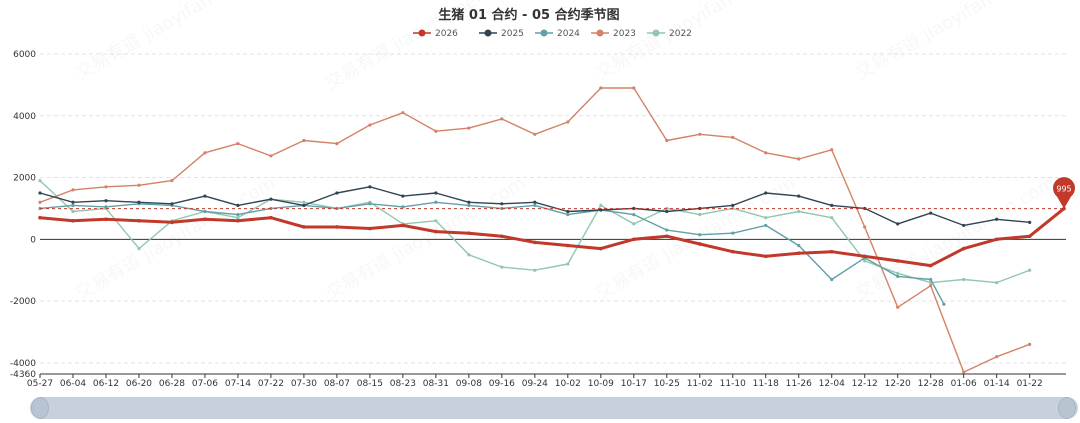 Image resolution: width=1080 pixels, height=423 pixels. I want to click on x-tick-label: 10-17, so click(634, 384).